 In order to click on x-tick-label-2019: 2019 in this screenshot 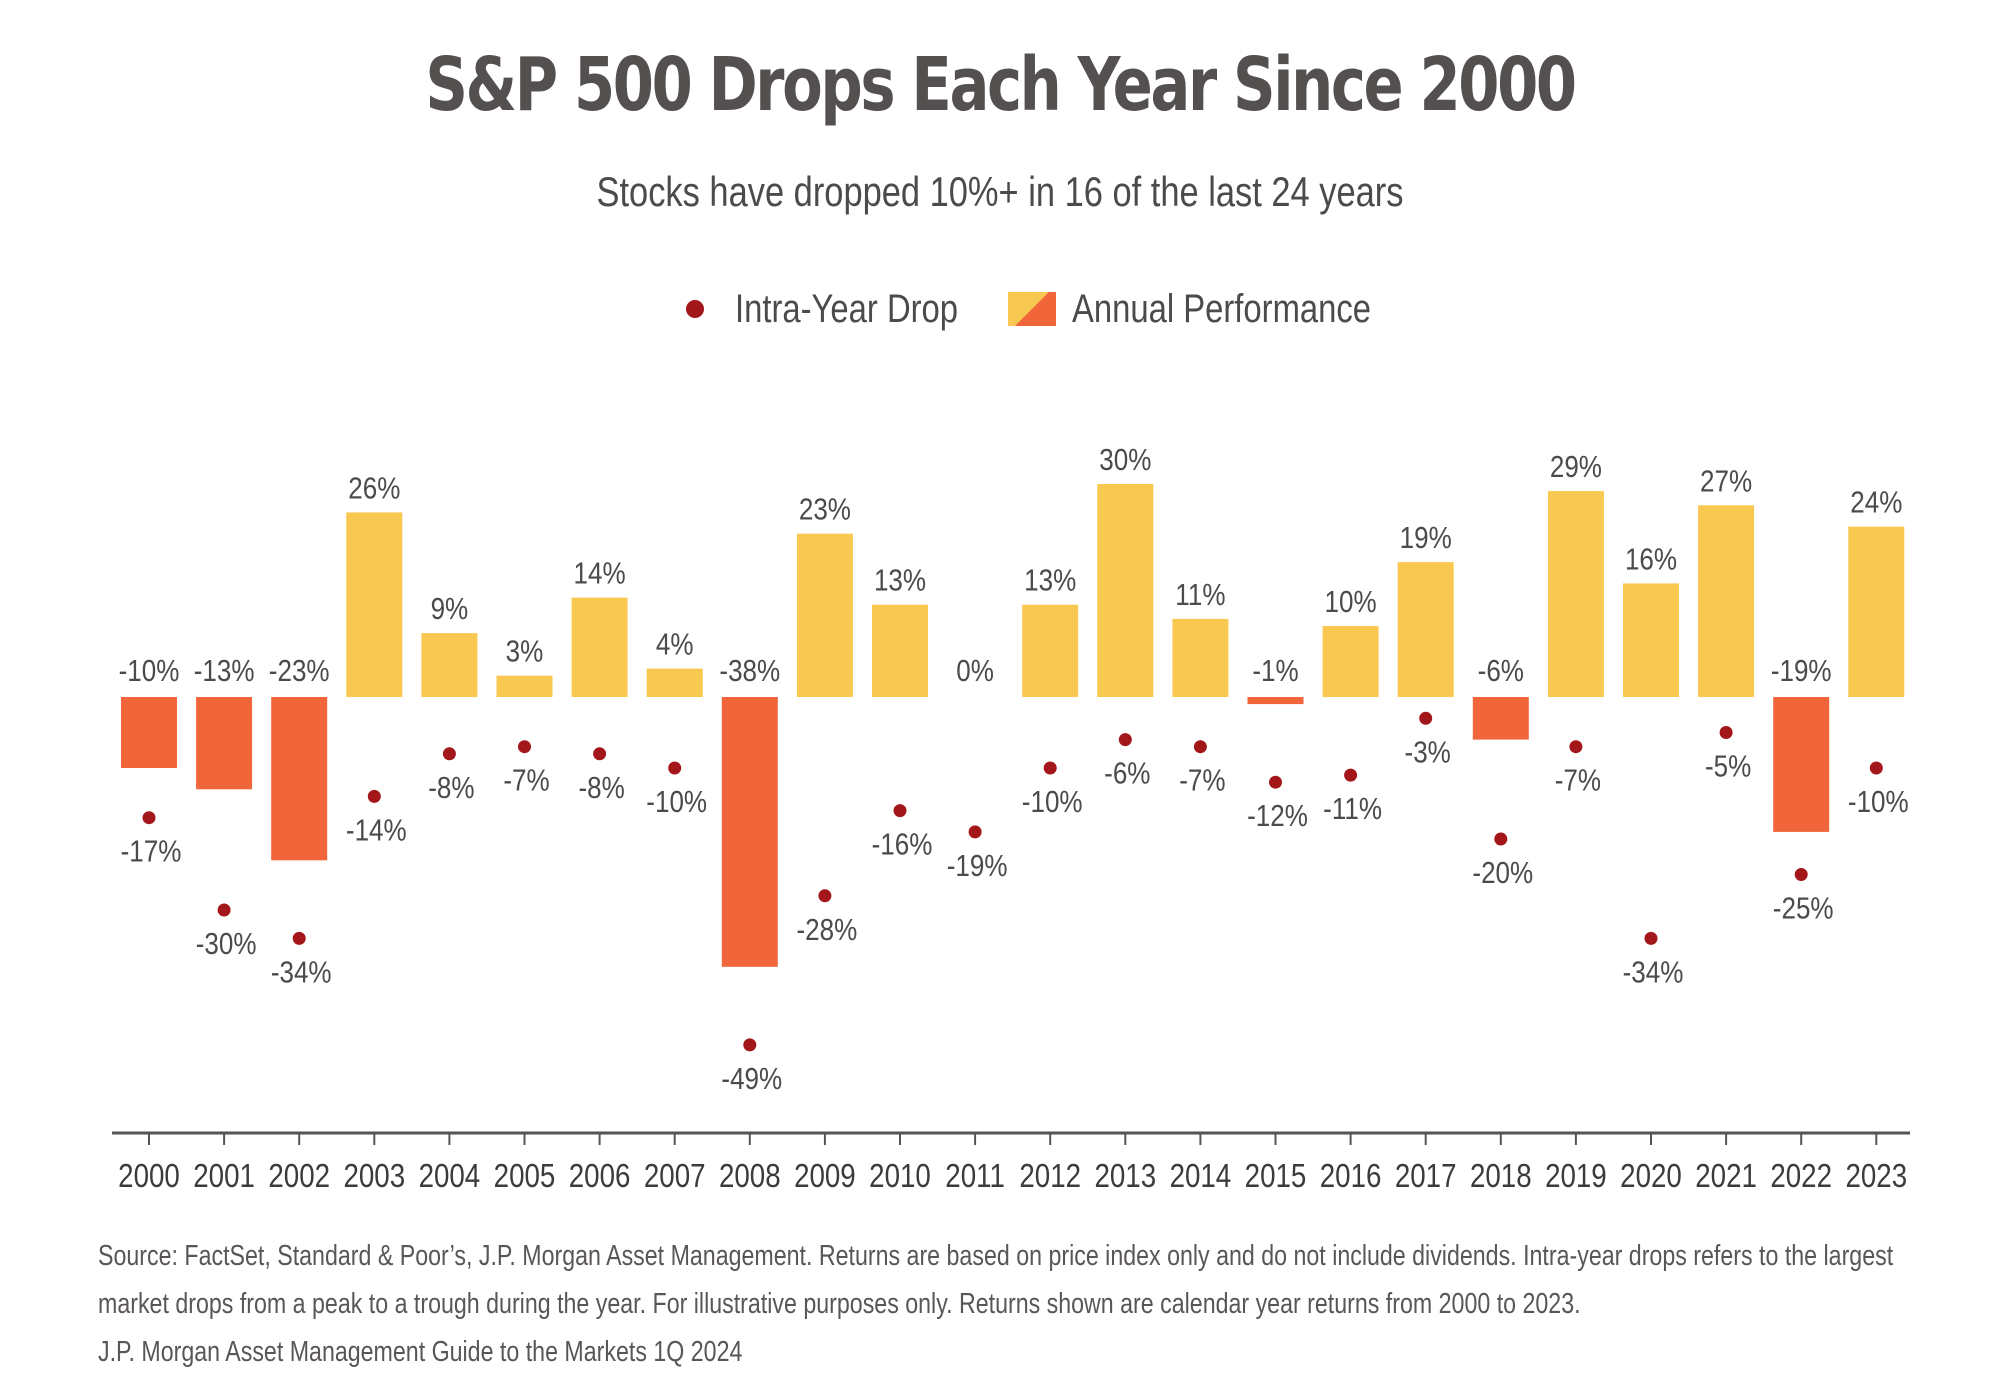, I will do `click(1576, 1176)`.